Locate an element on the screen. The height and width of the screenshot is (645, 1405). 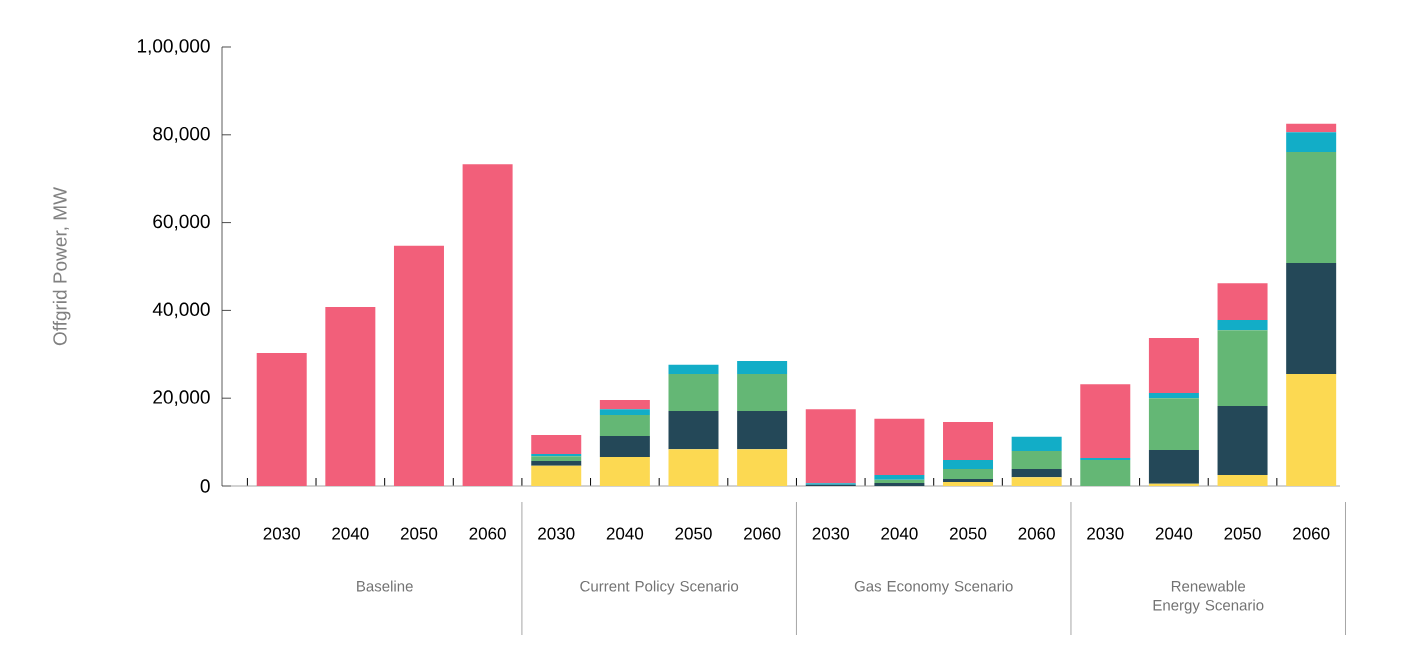
y-tick-label: 80,000 is located at coordinates (181, 134).